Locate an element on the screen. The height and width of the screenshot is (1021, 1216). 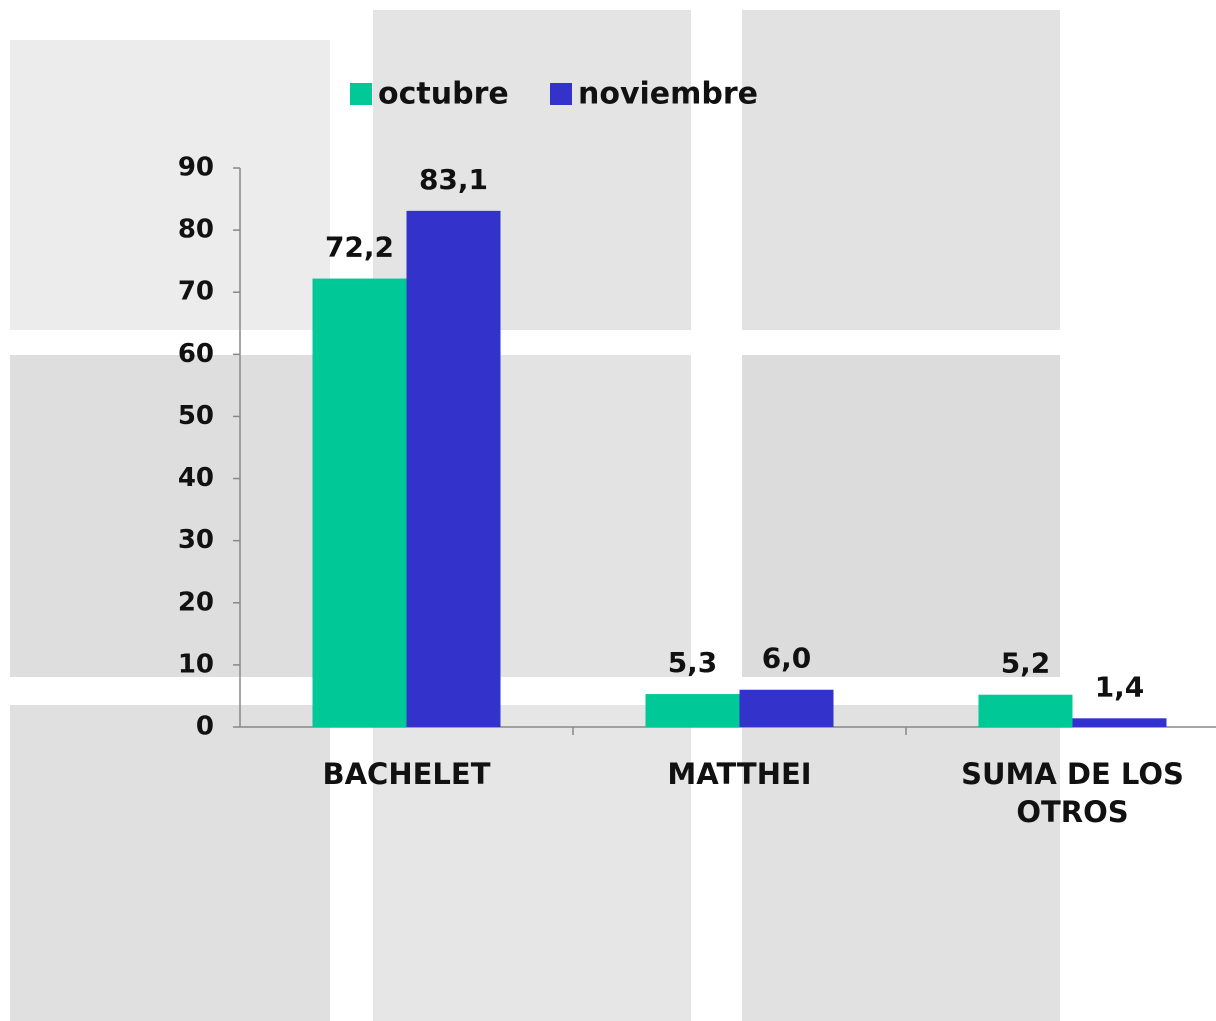
y-tick-label: 50 is located at coordinates (196, 416).